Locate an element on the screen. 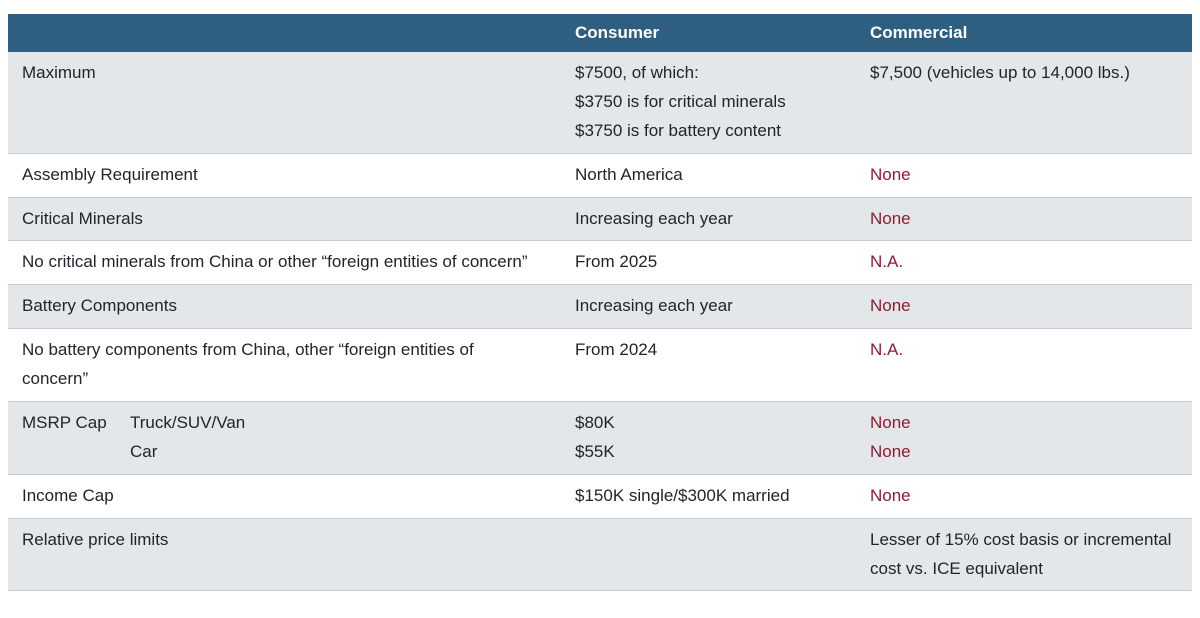 This screenshot has width=1200, height=618. row-label: Maximum is located at coordinates (59, 72).